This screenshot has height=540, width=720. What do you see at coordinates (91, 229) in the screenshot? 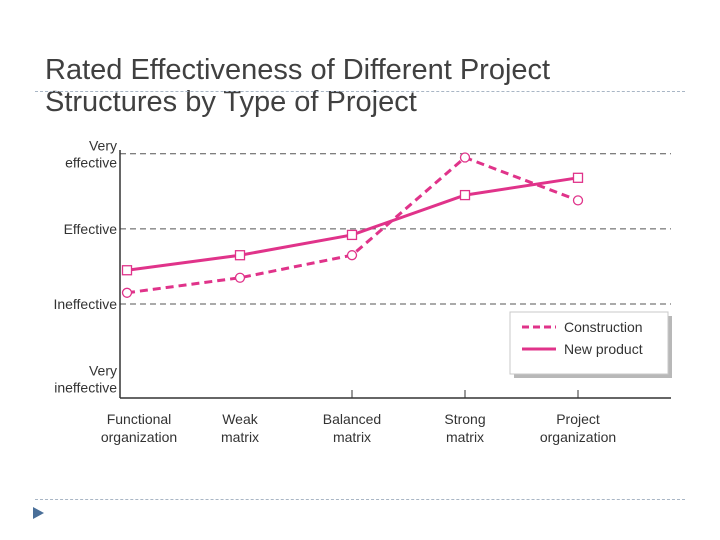
I see `y-level-label: Effective` at bounding box center [91, 229].